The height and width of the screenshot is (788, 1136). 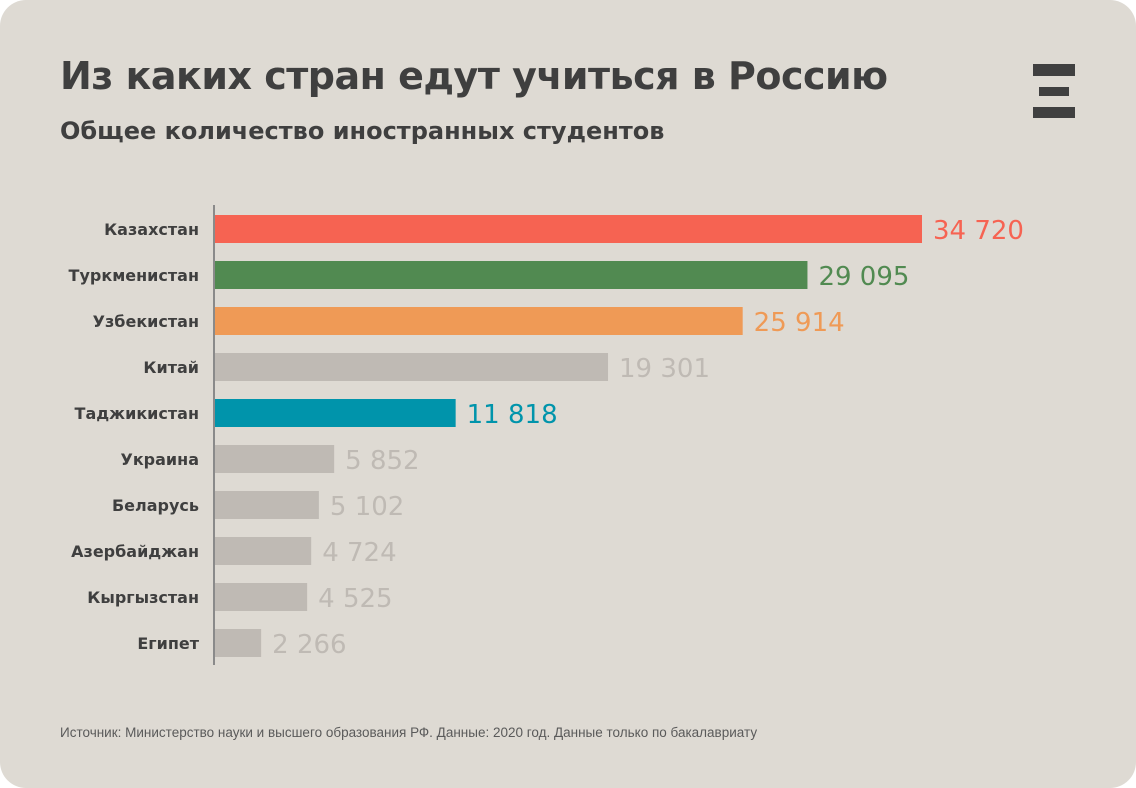 What do you see at coordinates (512, 415) in the screenshot?
I see `value-label: 11 818` at bounding box center [512, 415].